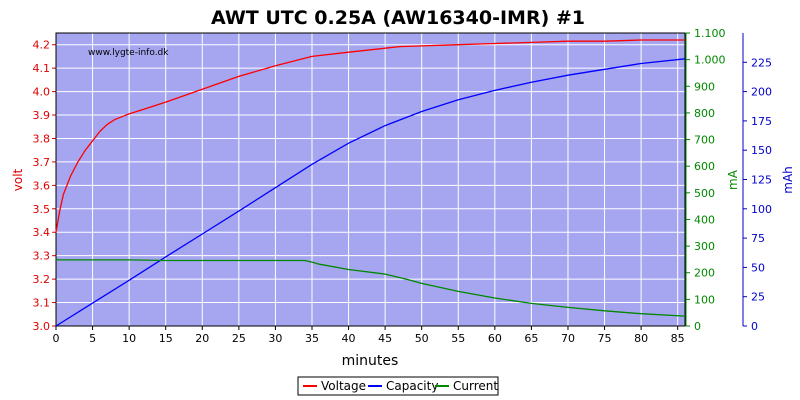 This screenshot has width=800, height=400. I want to click on y-tick-label-mah: 25, so click(758, 297).